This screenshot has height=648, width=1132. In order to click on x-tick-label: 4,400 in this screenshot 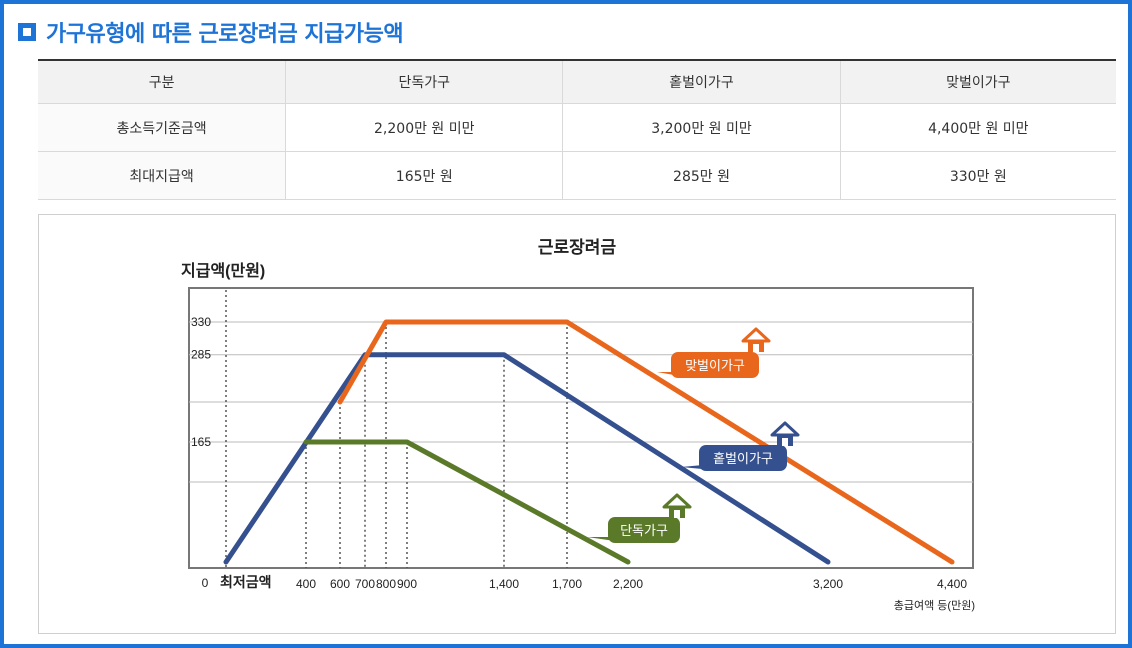, I will do `click(952, 584)`.